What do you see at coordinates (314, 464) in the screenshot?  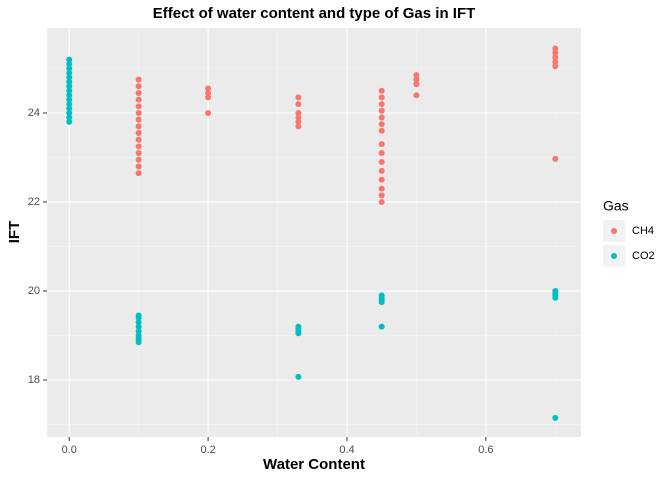 I see `x-axis-label: Water Content` at bounding box center [314, 464].